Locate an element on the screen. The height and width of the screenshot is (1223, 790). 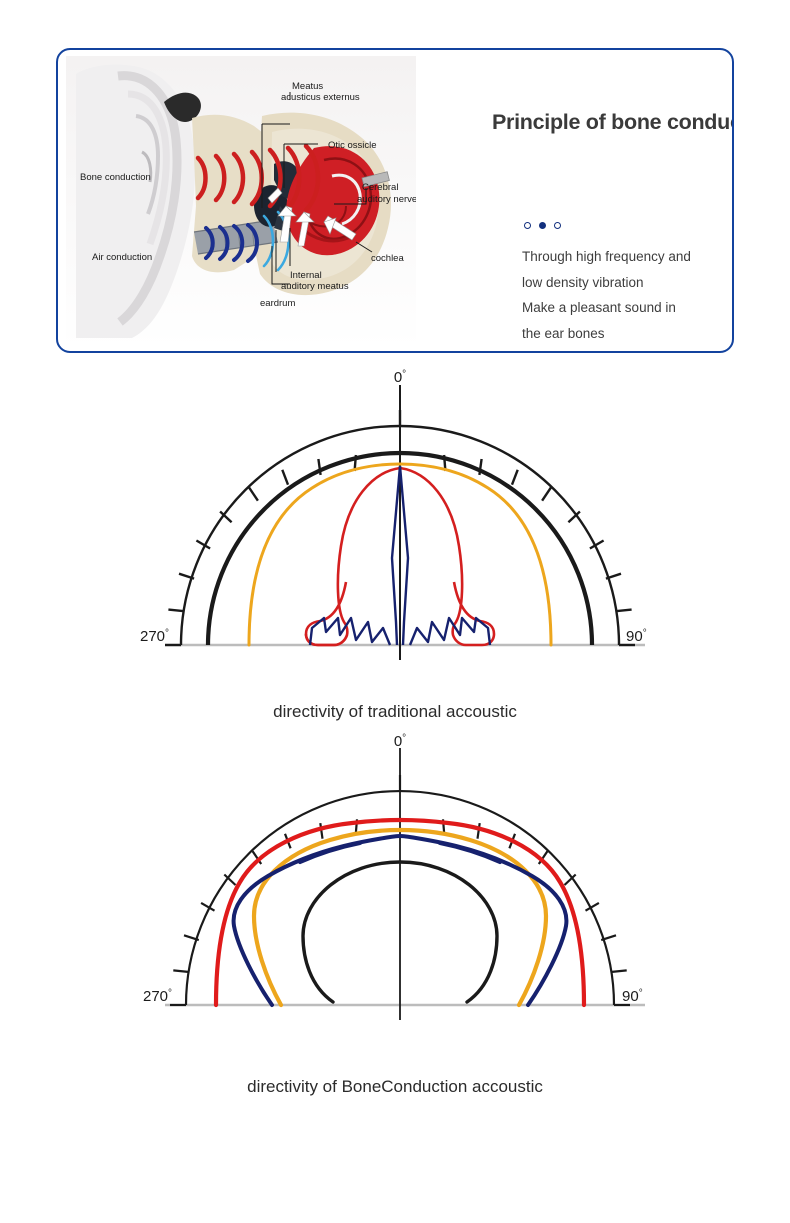
bullet-dot-hollow-right is located at coordinates (557, 225).